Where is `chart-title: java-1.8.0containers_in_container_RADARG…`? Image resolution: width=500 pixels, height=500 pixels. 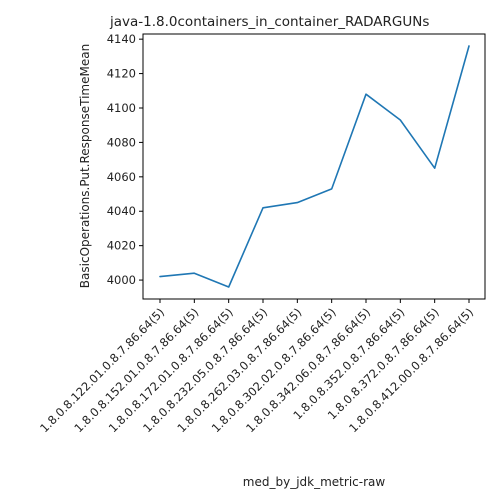
chart-title: java-1.8.0containers_in_container_RADARG… is located at coordinates (269, 22).